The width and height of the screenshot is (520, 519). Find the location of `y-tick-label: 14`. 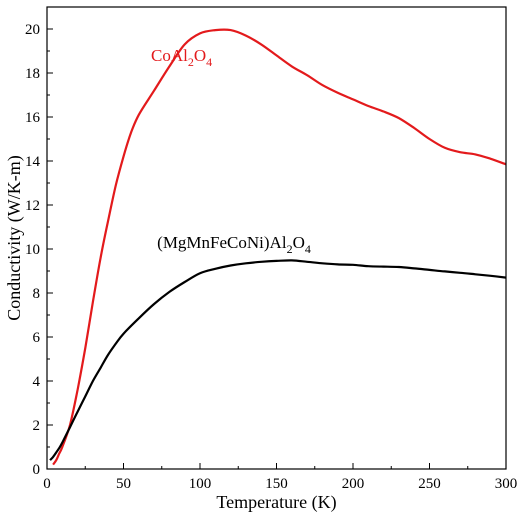

y-tick-label: 14 is located at coordinates (33, 162).